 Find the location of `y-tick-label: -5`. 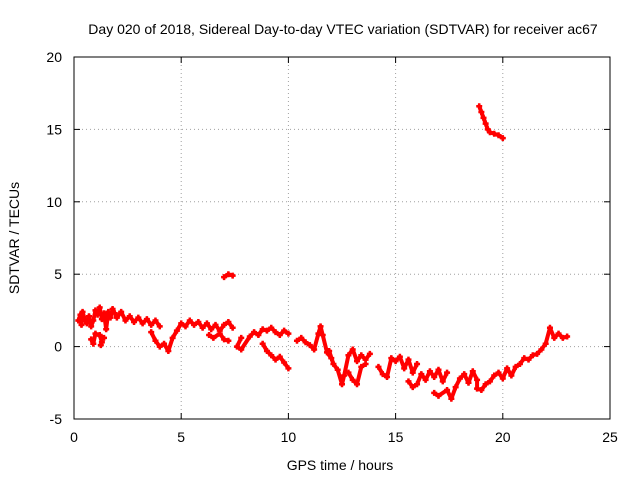

y-tick-label: -5 is located at coordinates (56, 419).